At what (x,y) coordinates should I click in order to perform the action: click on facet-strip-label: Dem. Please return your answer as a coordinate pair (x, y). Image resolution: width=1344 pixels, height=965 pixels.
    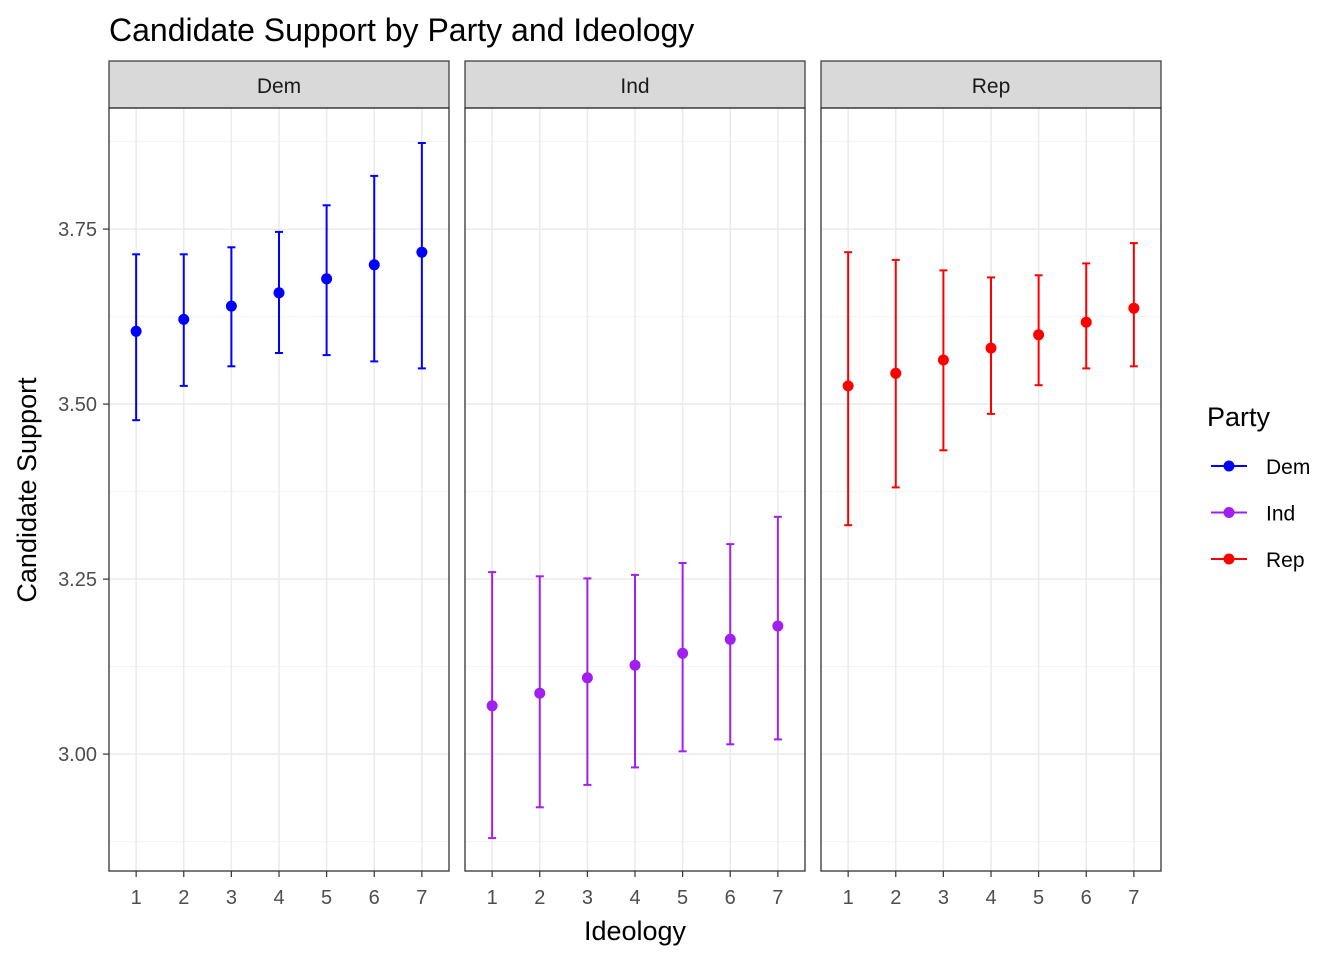
    Looking at the image, I should click on (279, 86).